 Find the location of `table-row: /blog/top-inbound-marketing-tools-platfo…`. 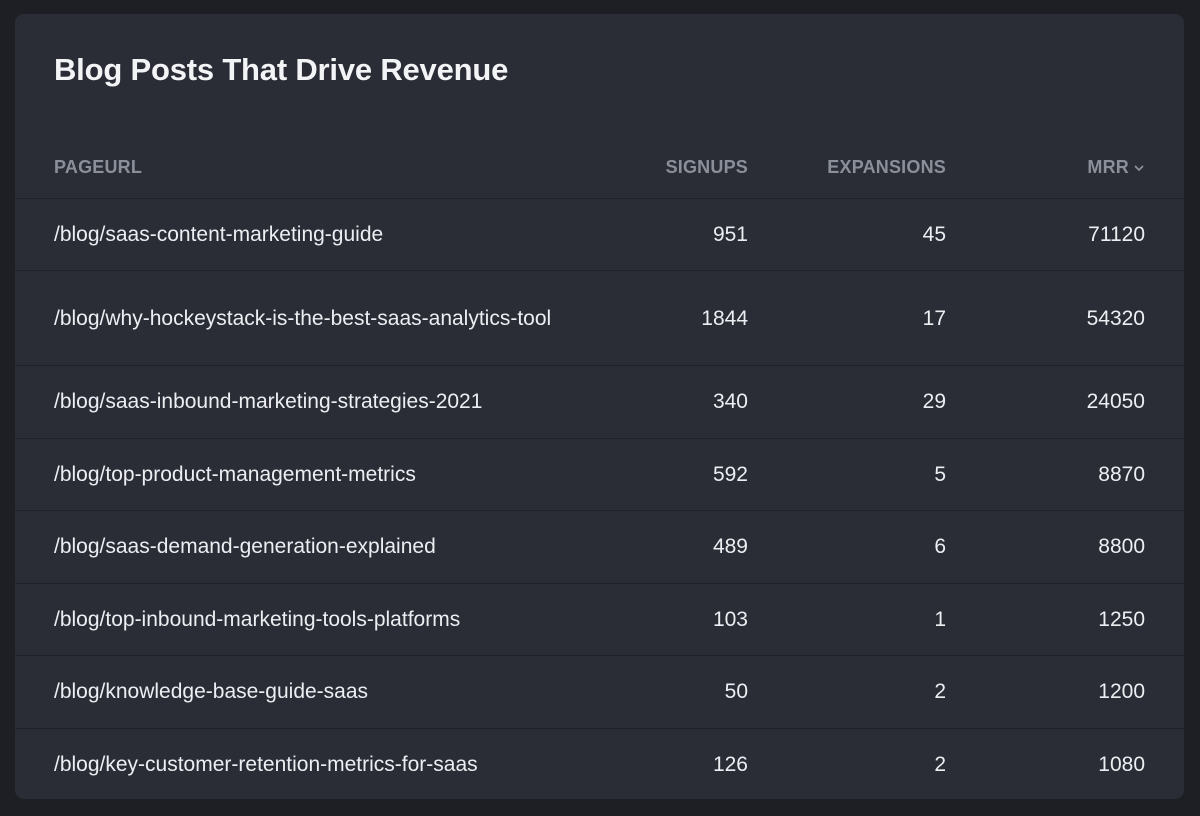

table-row: /blog/top-inbound-marketing-tools-platfo… is located at coordinates (599, 619).